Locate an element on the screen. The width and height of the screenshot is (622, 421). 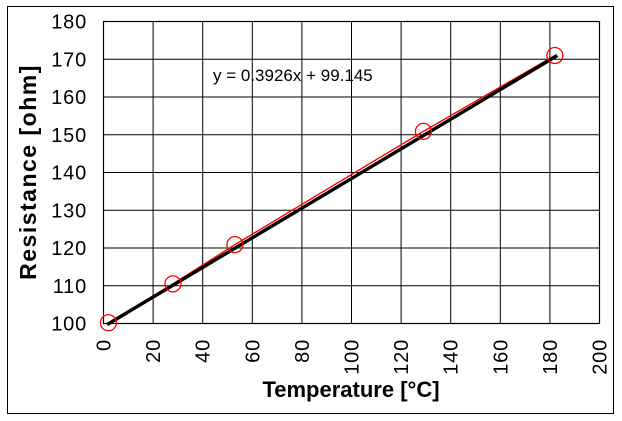
x-tick-label-60: 60 is located at coordinates (253, 351).